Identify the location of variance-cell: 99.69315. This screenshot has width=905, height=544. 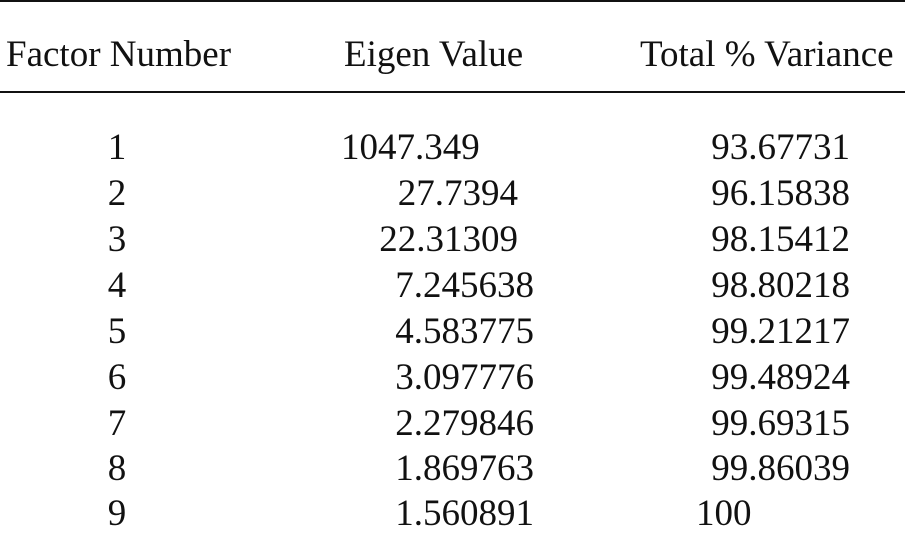
(780, 423).